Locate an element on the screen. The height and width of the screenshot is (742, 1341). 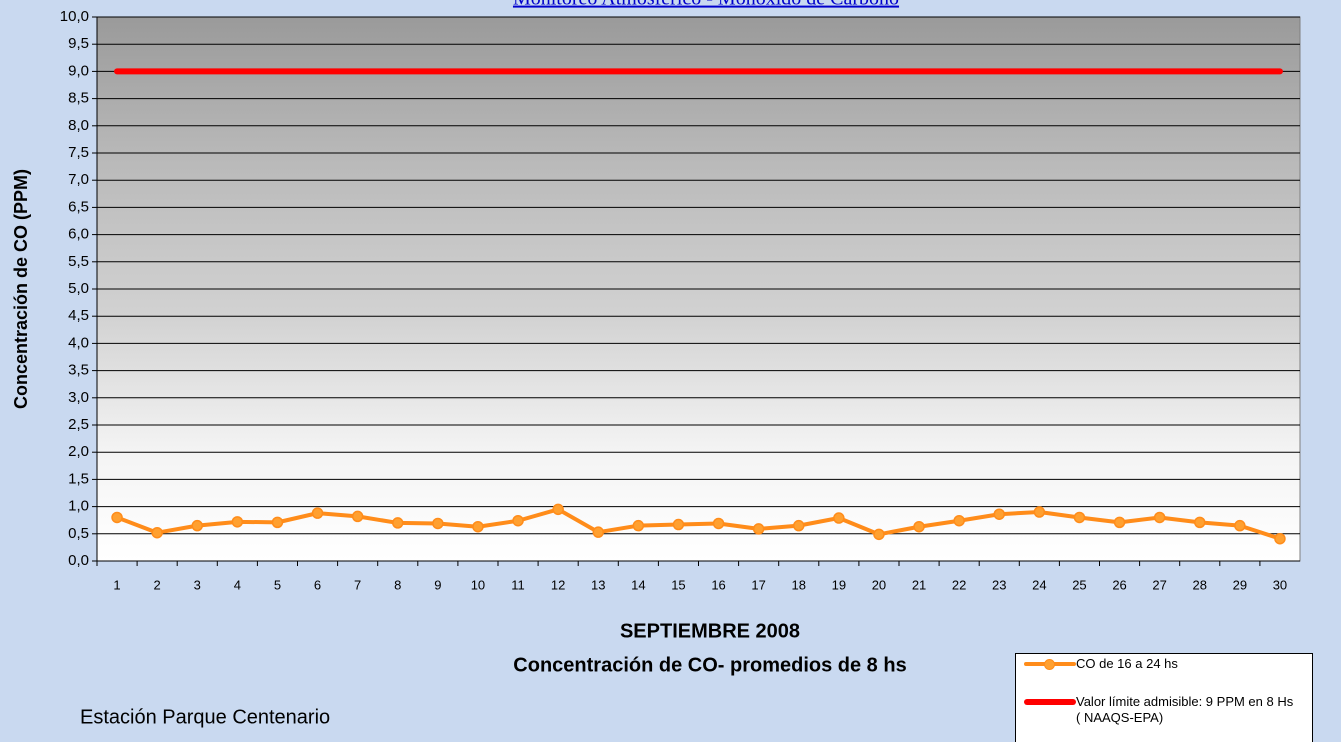
x-tick-label: 3 is located at coordinates (197, 584).